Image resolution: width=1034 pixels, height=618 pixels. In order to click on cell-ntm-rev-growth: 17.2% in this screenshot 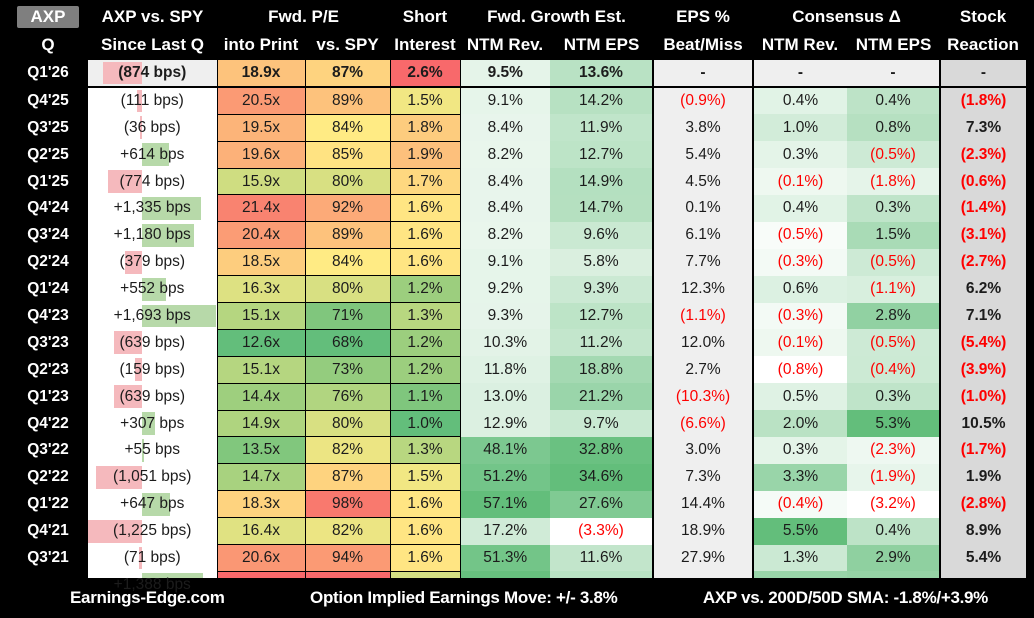, I will do `click(505, 531)`.